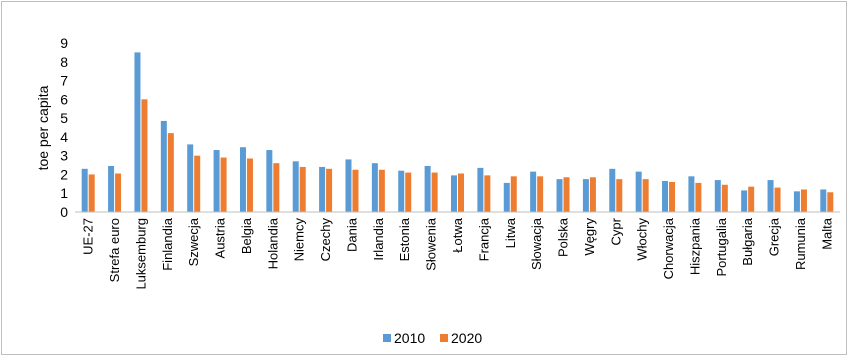  What do you see at coordinates (506, 197) in the screenshot?
I see `bar-2010-Litwa` at bounding box center [506, 197].